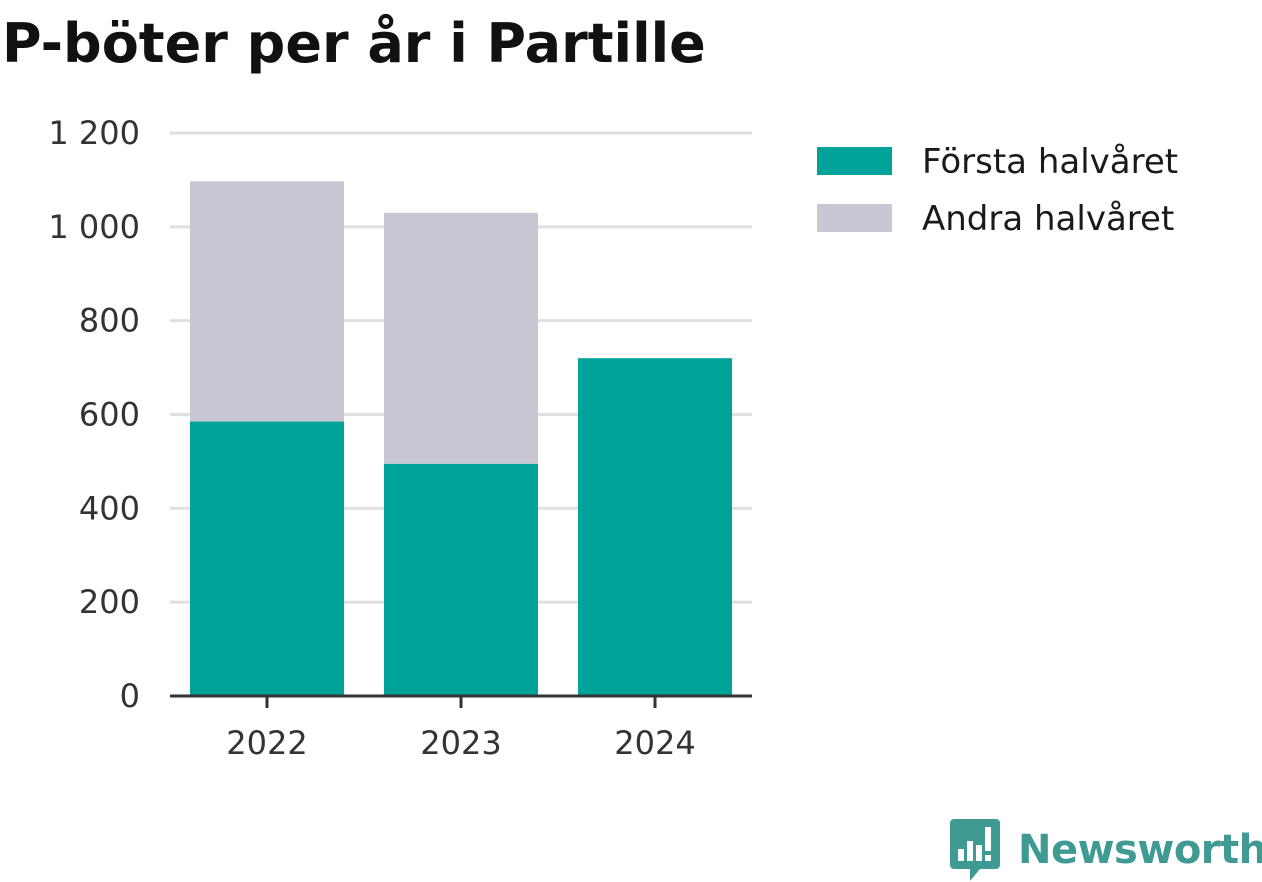 The height and width of the screenshot is (882, 1262). Describe the element at coordinates (109, 602) in the screenshot. I see `y-tick-label: 200` at that location.